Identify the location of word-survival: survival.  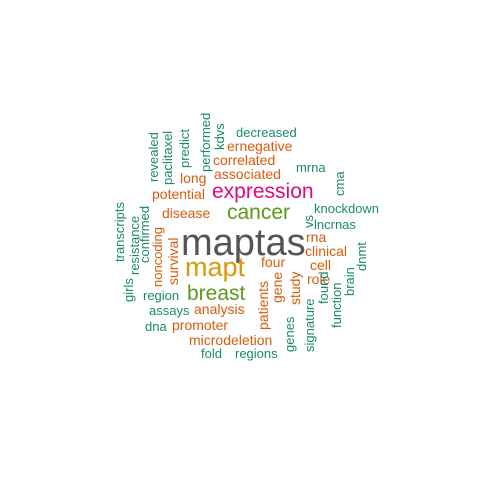
(173, 261).